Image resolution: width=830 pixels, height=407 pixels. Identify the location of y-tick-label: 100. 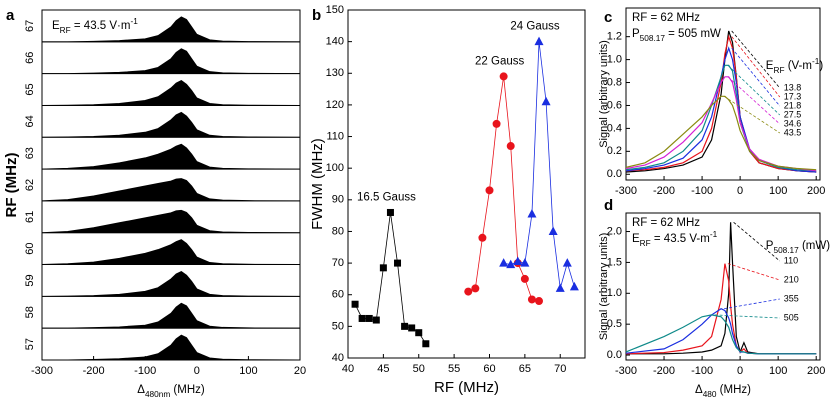
(335, 168).